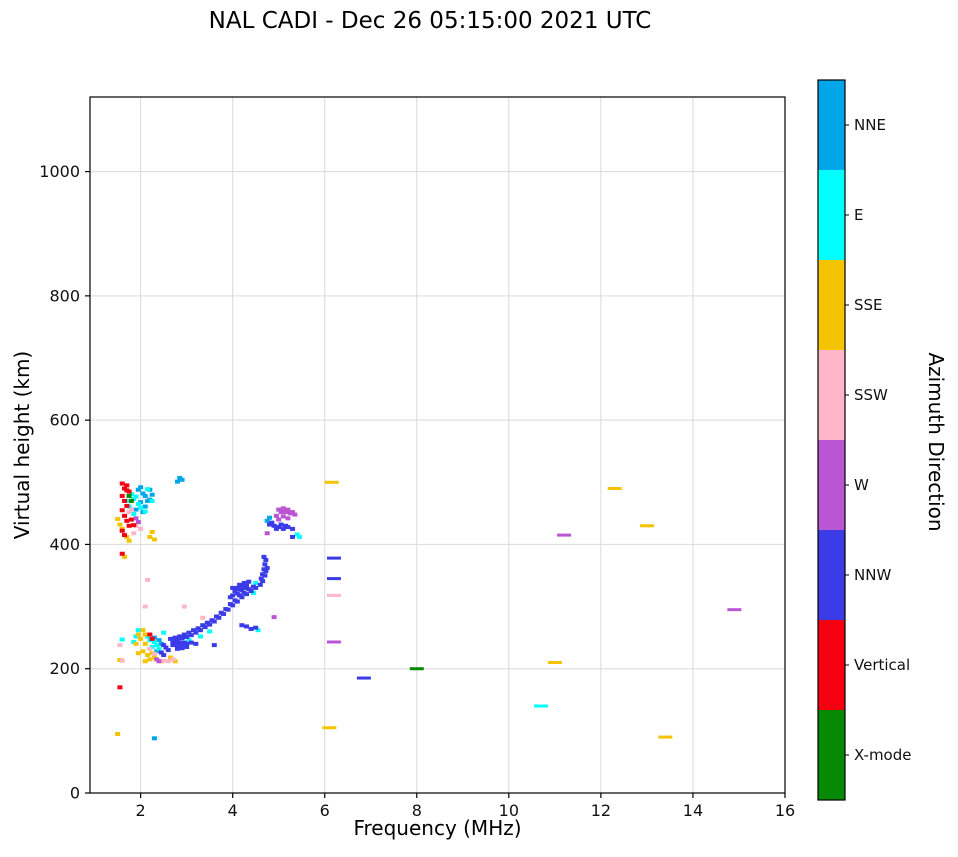 Image resolution: width=958 pixels, height=857 pixels. What do you see at coordinates (882, 665) in the screenshot?
I see `colorbar-tick-label: Vertical` at bounding box center [882, 665].